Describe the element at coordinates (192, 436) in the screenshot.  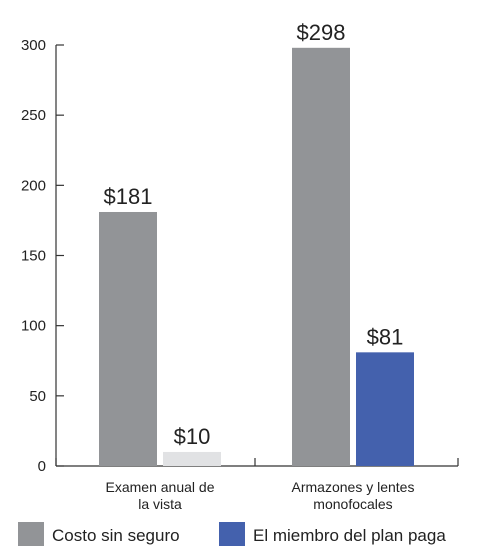
I see `data-label: $10` at that location.